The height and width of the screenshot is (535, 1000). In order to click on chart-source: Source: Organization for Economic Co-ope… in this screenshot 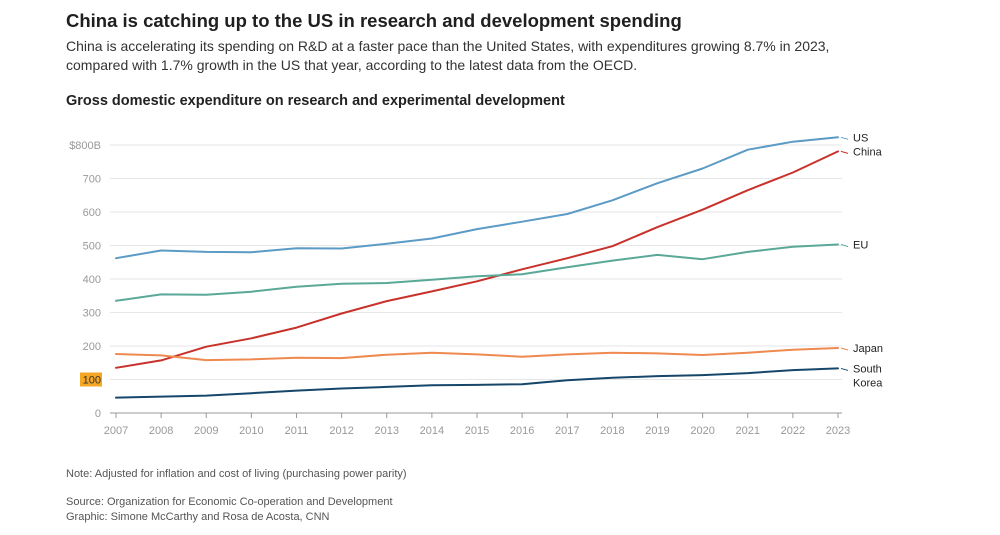, I will do `click(229, 502)`.